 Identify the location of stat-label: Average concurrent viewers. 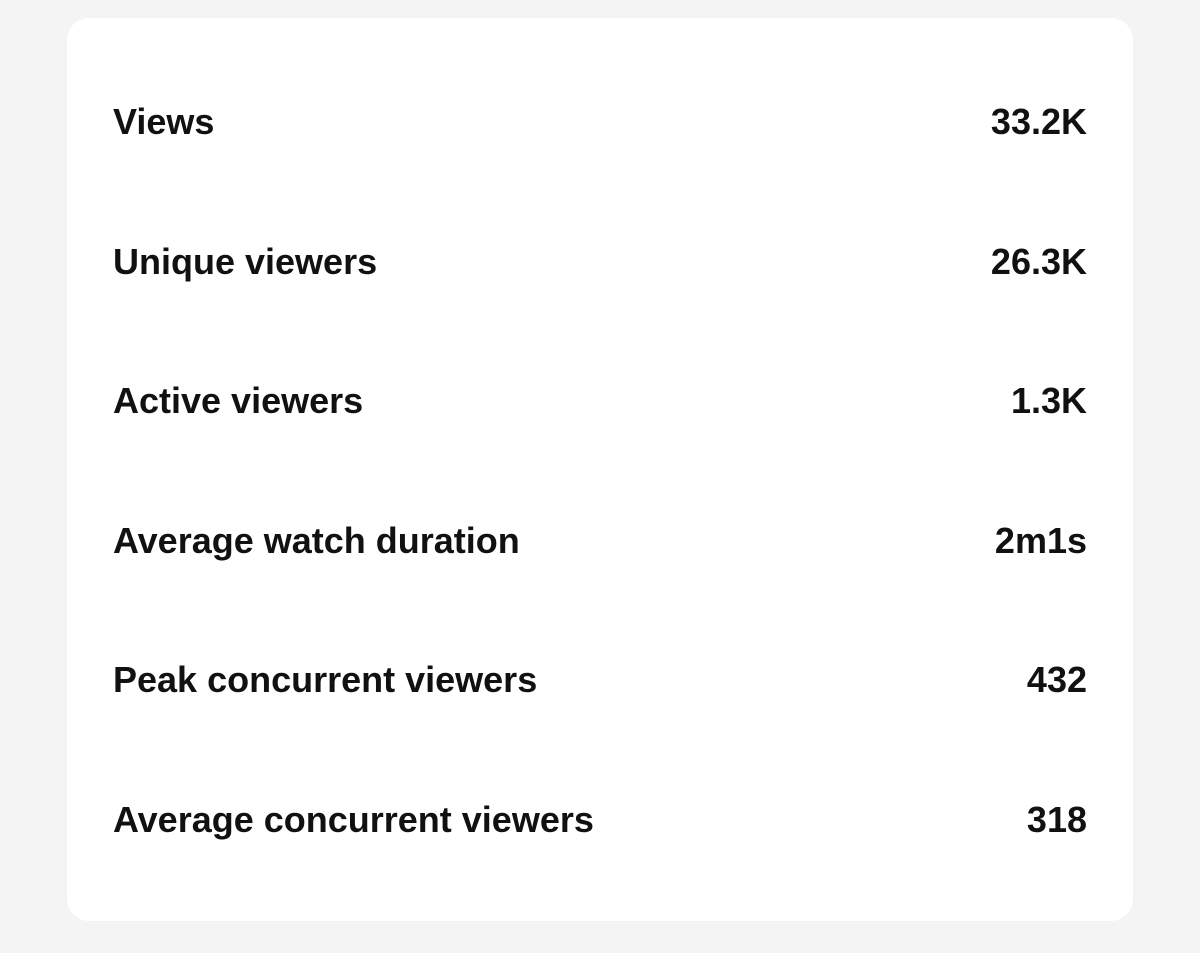
(353, 819).